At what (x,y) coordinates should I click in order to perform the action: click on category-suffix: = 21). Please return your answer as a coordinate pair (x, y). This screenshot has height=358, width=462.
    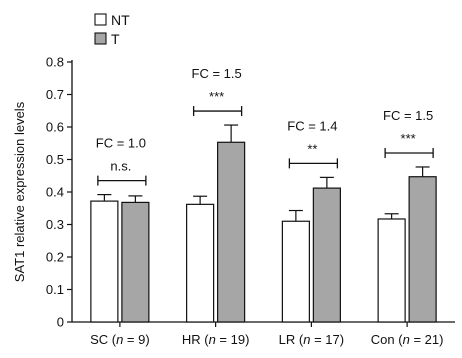
    Looking at the image, I should click on (427, 339).